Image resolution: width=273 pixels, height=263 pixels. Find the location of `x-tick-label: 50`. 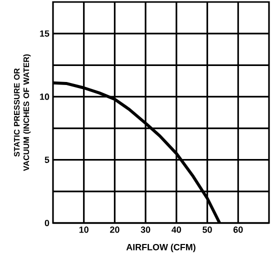

x-tick-label: 50 is located at coordinates (207, 229).